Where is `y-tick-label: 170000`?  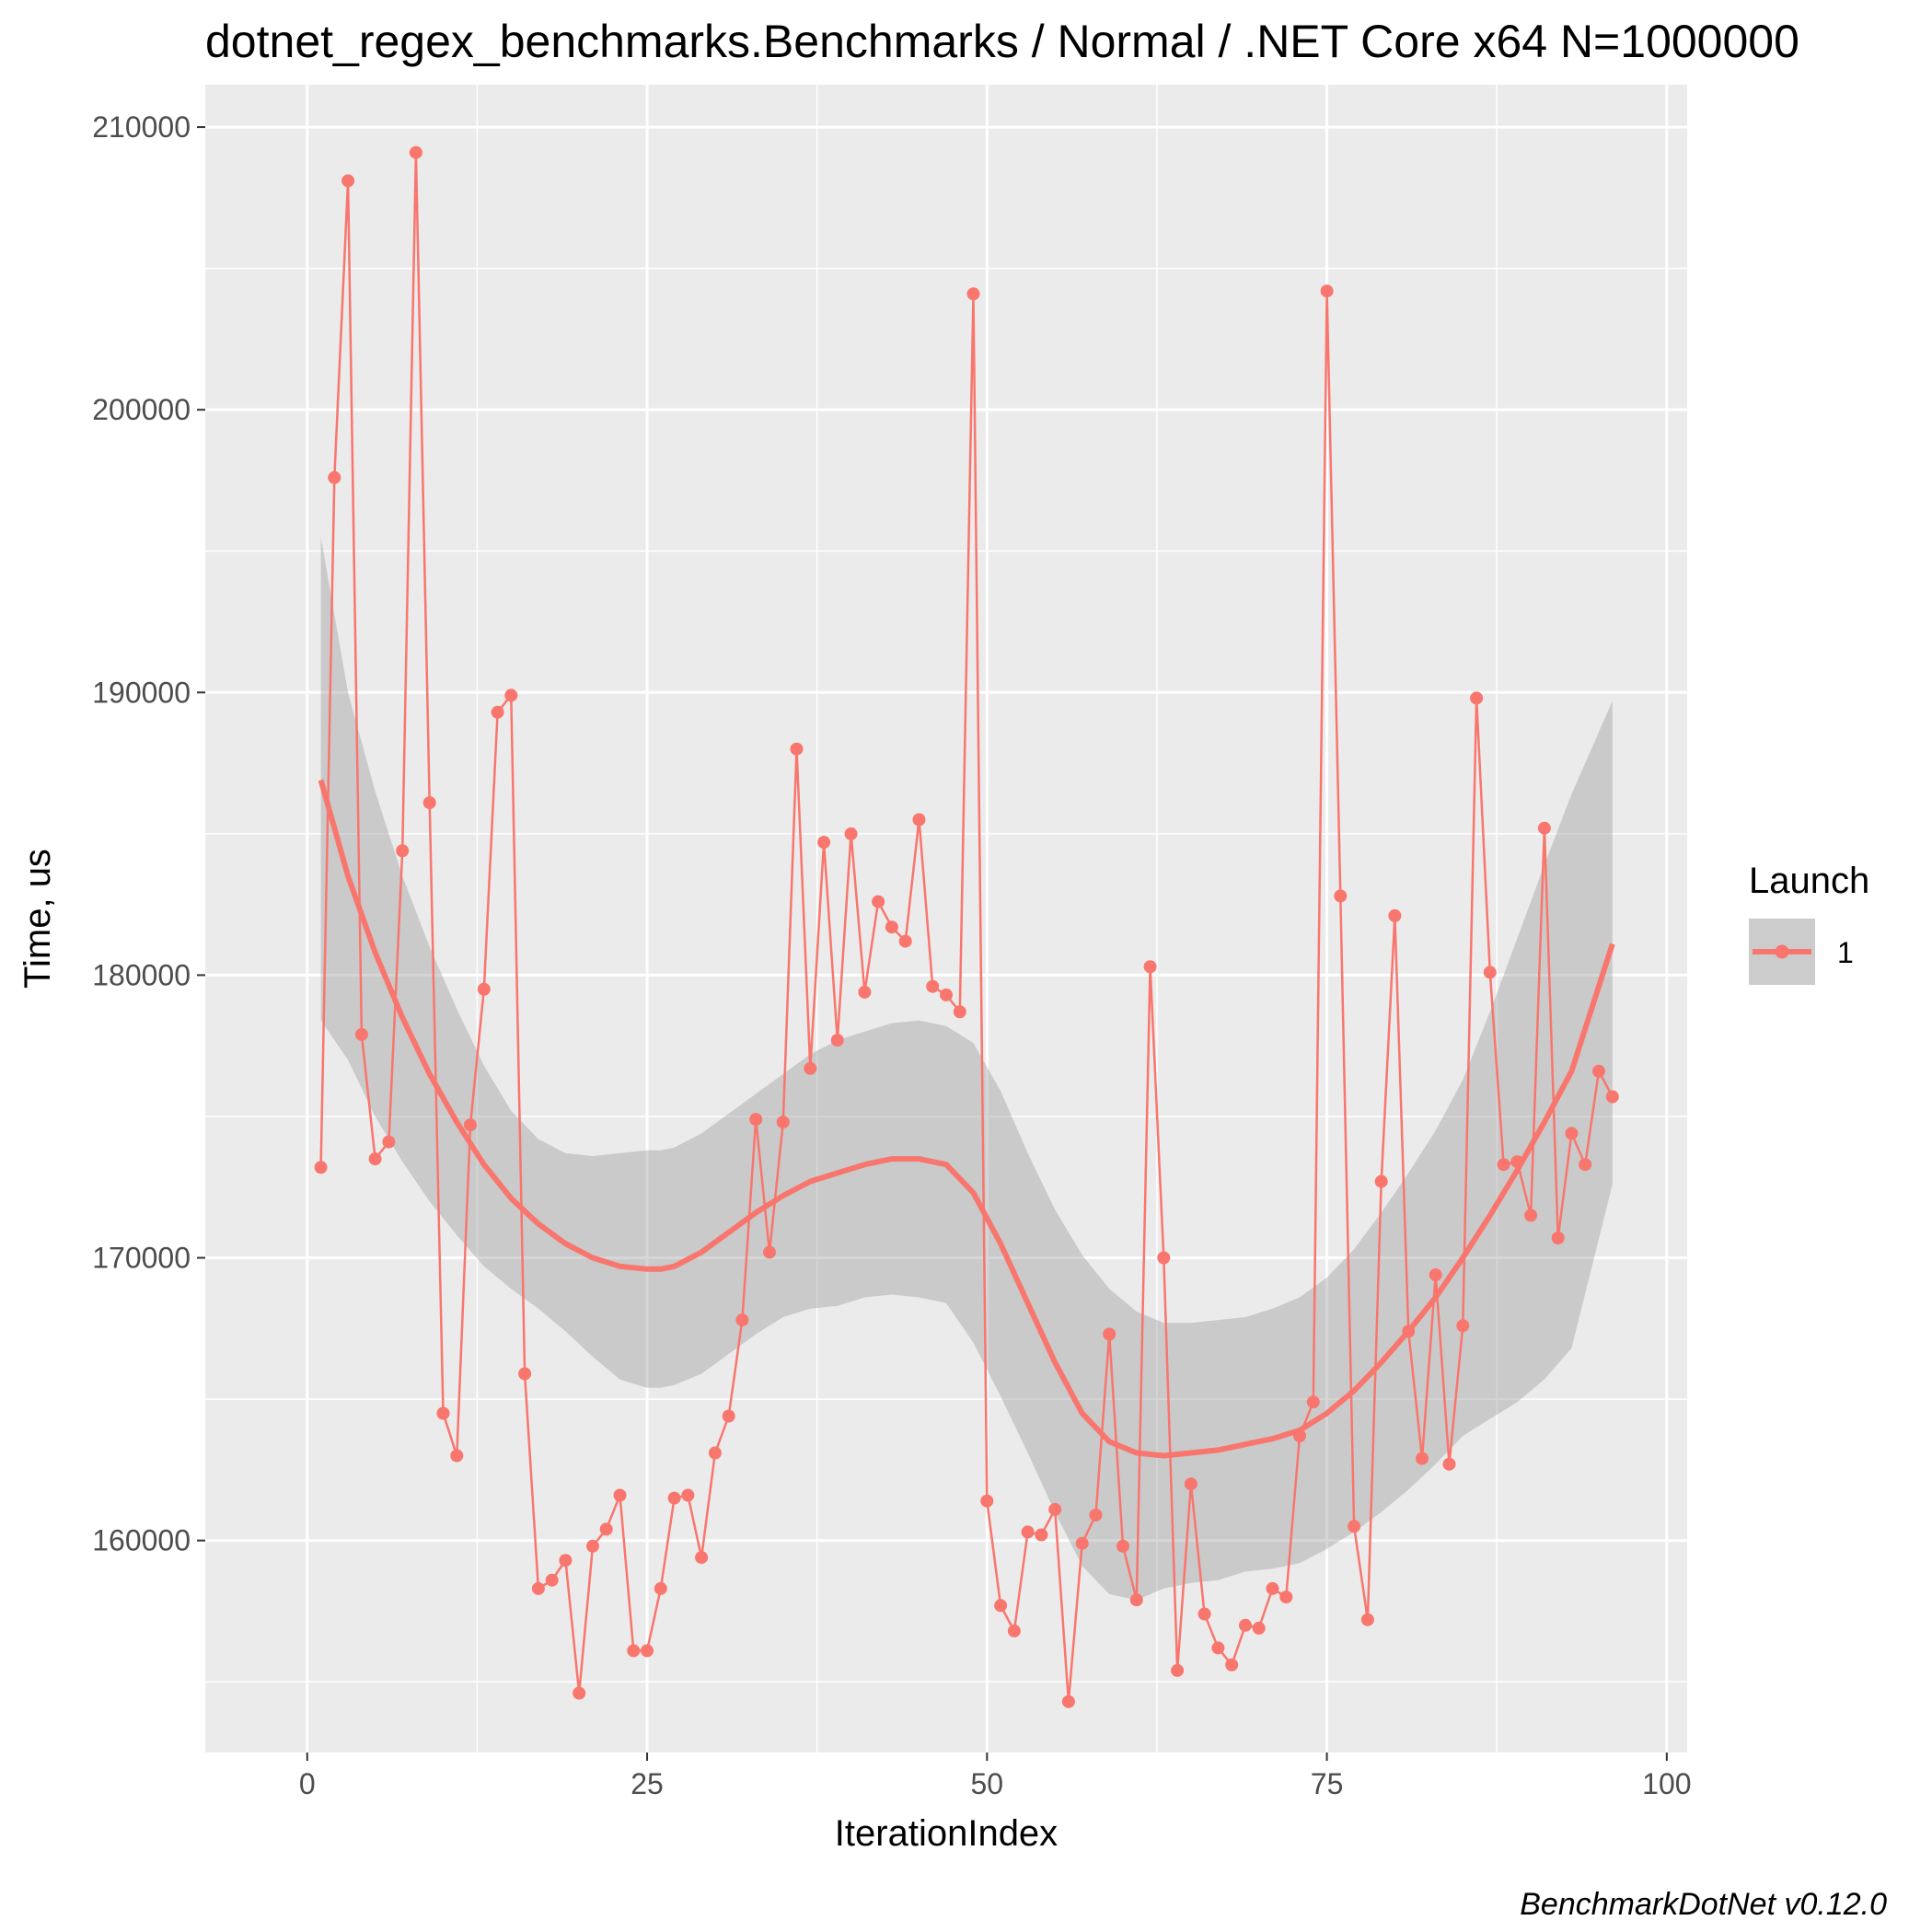 y-tick-label: 170000 is located at coordinates (142, 1259).